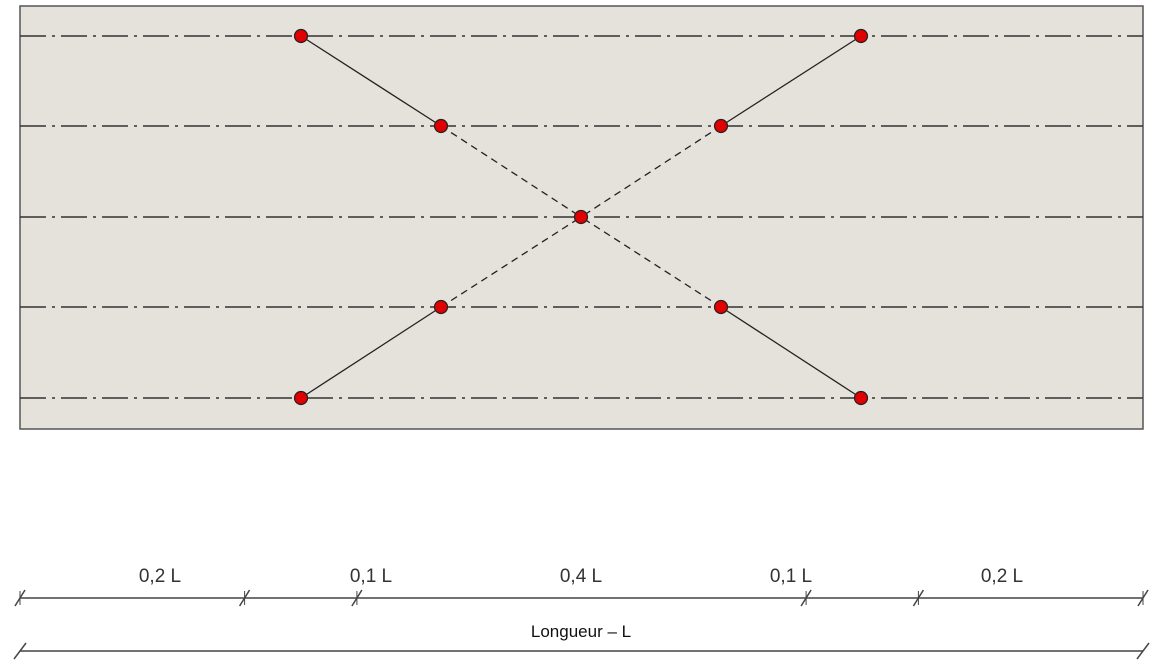 The width and height of the screenshot is (1154, 662). I want to click on dashed-members, so click(581, 216).